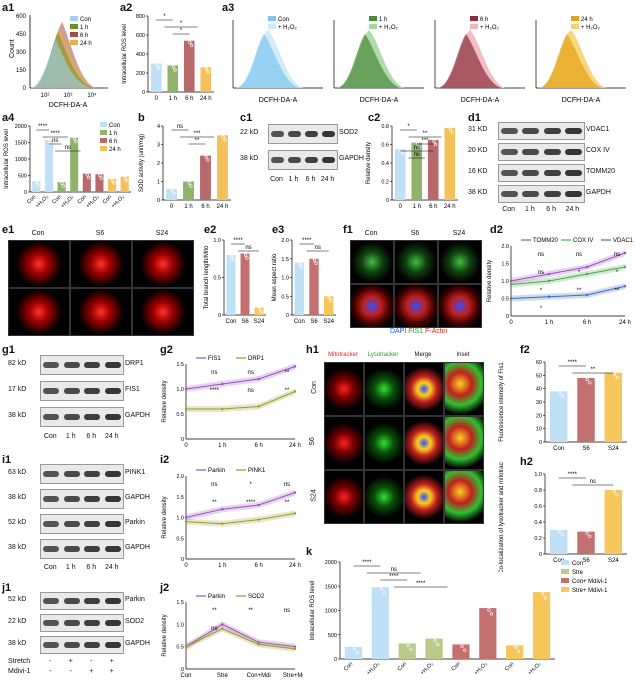 Image resolution: width=635 pixels, height=685 pixels. I want to click on a1-xtick-1: 10³, so click(68, 96).